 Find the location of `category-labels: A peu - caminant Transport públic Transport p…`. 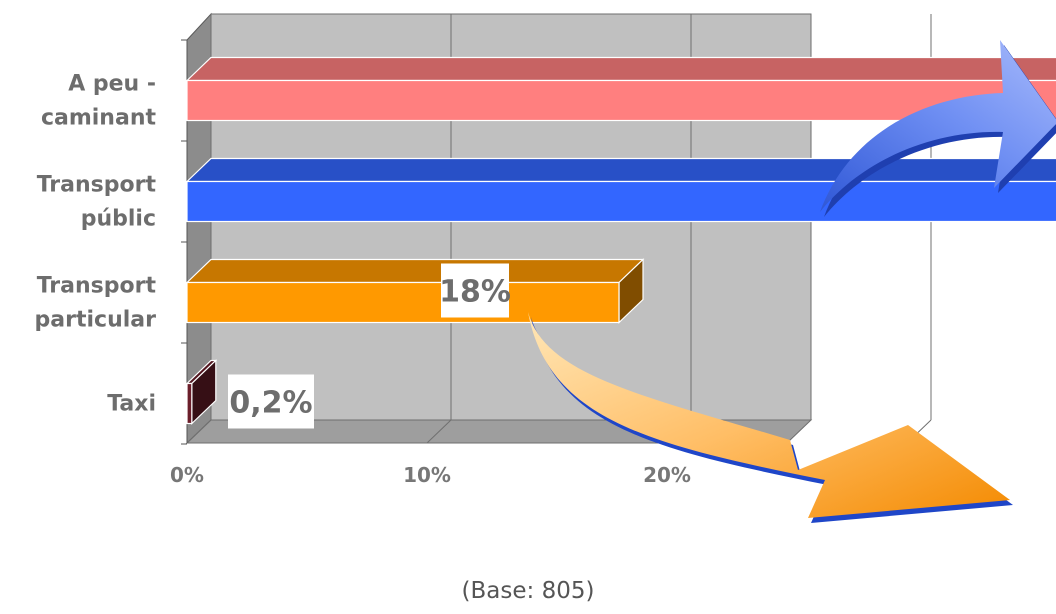

category-labels: A peu - caminant Transport públic Transport p… is located at coordinates (96, 244).